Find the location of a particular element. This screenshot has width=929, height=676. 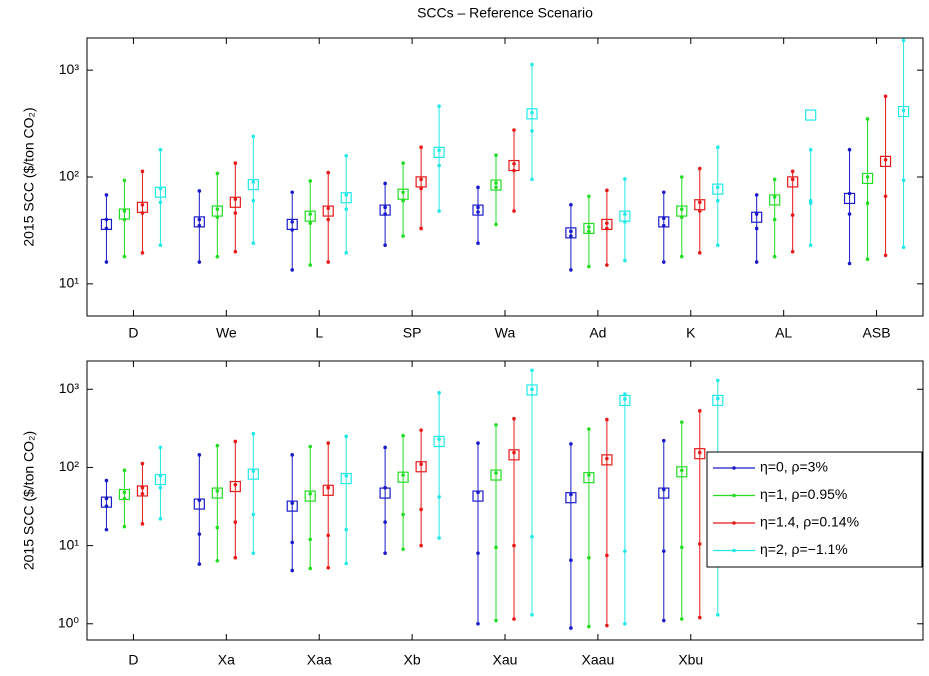

x-tick-label: Ad is located at coordinates (597, 333).